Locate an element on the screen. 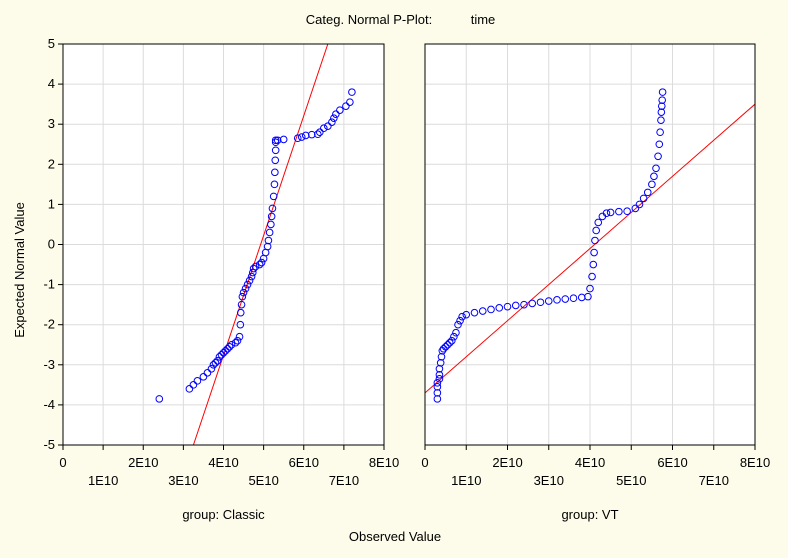 The image size is (788, 558). panel-group-label: group: VT is located at coordinates (589, 514).